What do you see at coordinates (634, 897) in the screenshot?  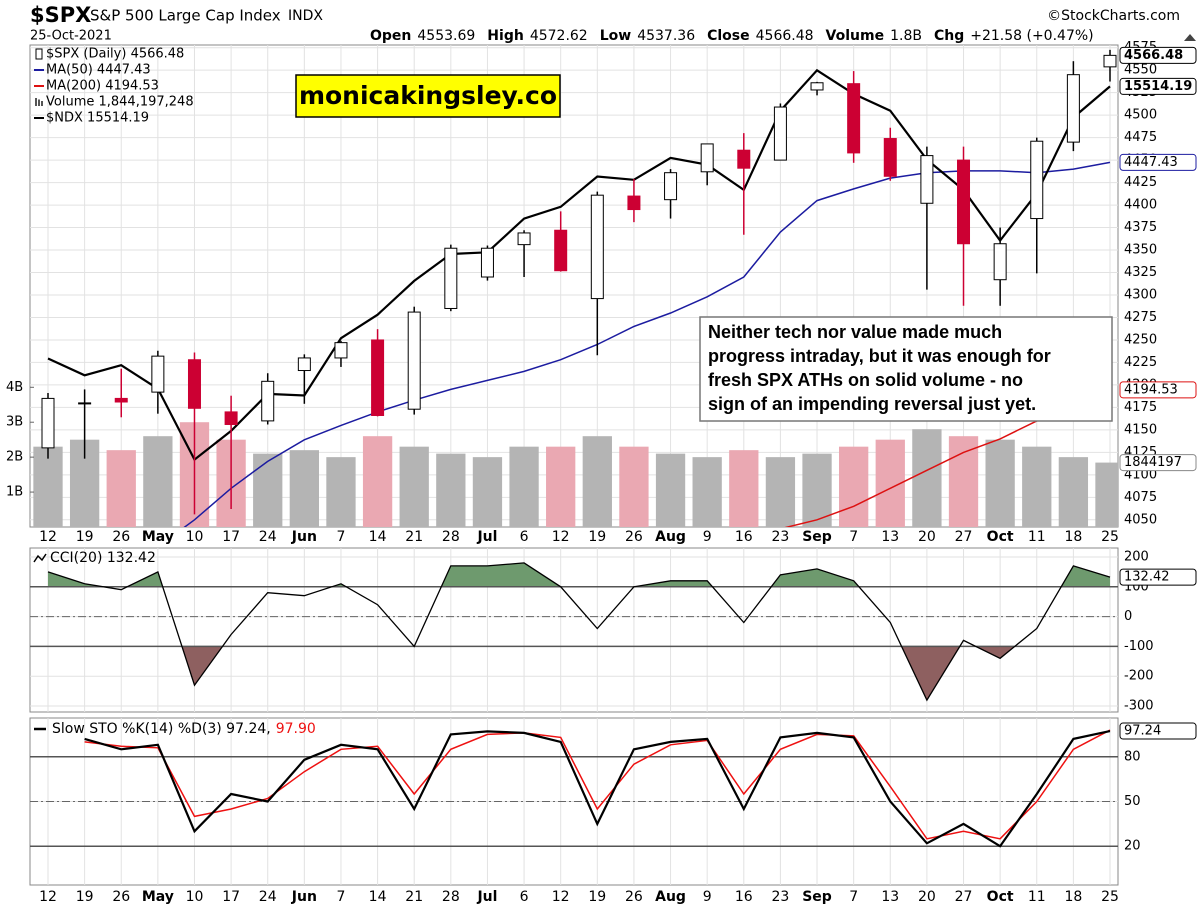 I see `x-tick-label: 26` at bounding box center [634, 897].